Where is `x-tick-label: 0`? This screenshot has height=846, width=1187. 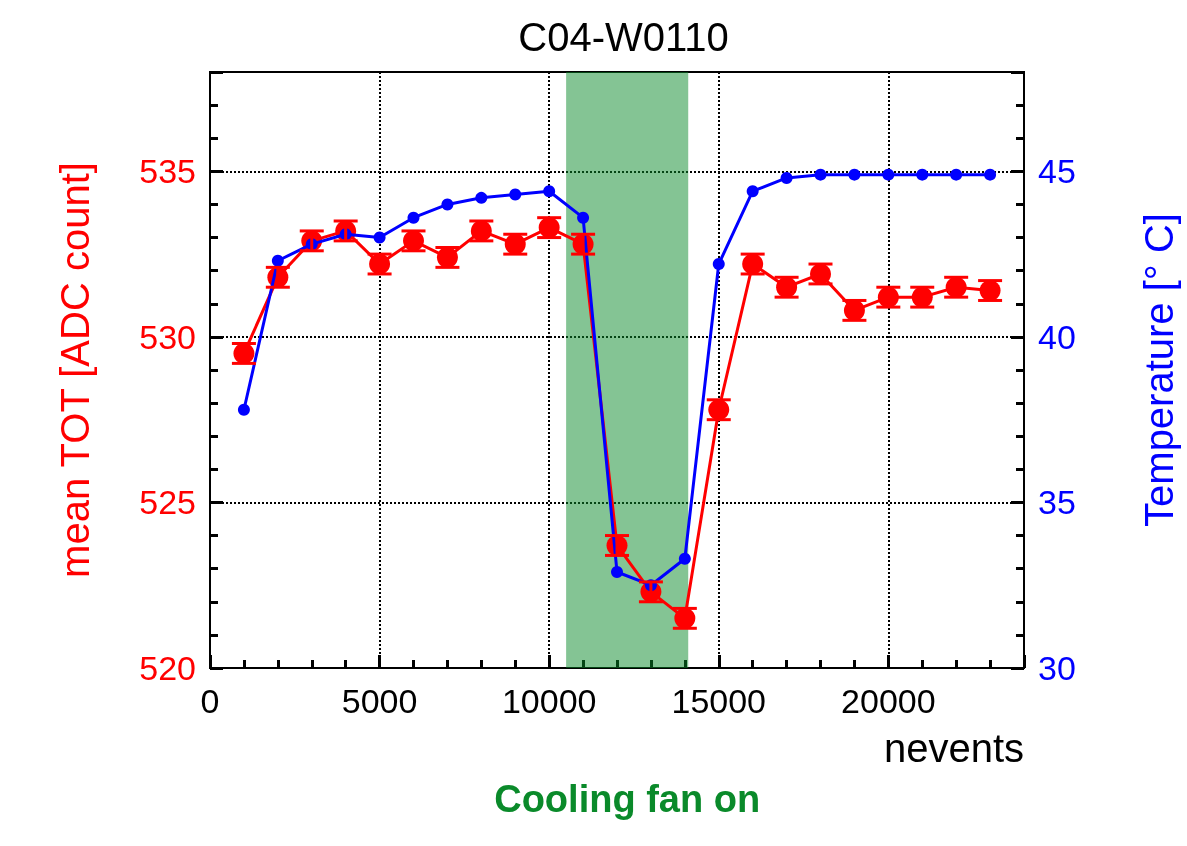 x-tick-label: 0 is located at coordinates (210, 701).